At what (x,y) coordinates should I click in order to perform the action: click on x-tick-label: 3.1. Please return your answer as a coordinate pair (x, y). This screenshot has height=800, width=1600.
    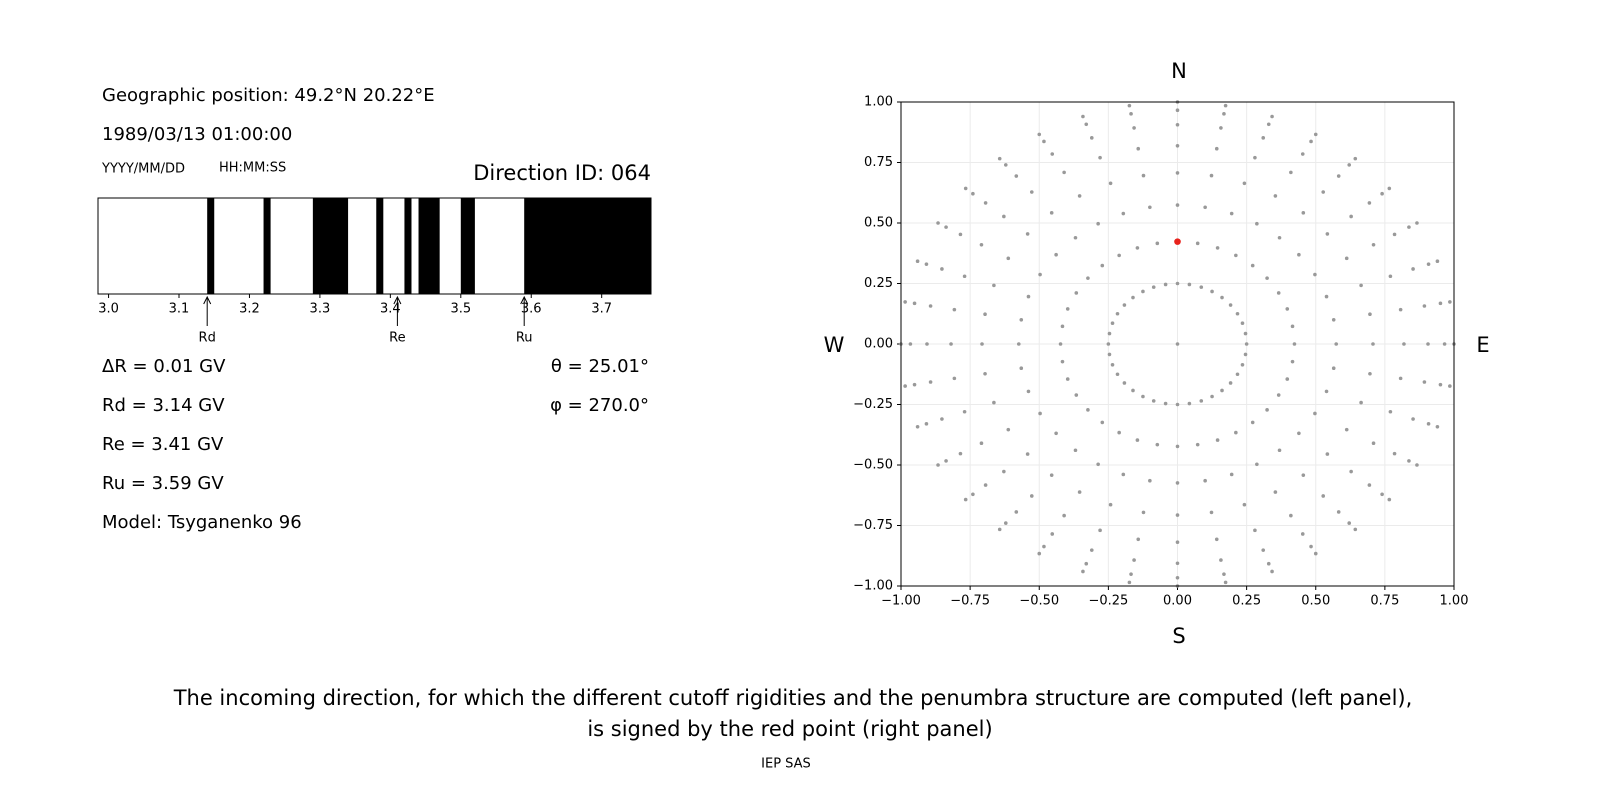
    Looking at the image, I should click on (179, 309).